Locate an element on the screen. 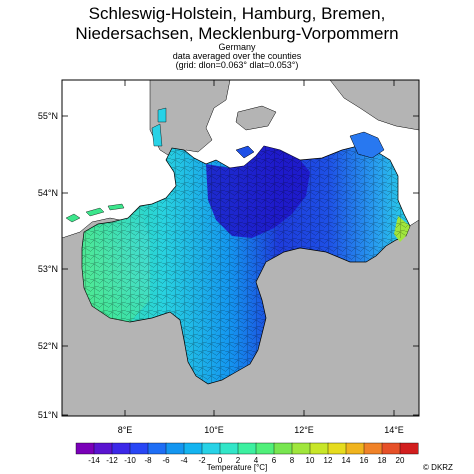  colorbar-tick-label: -2 is located at coordinates (202, 460).